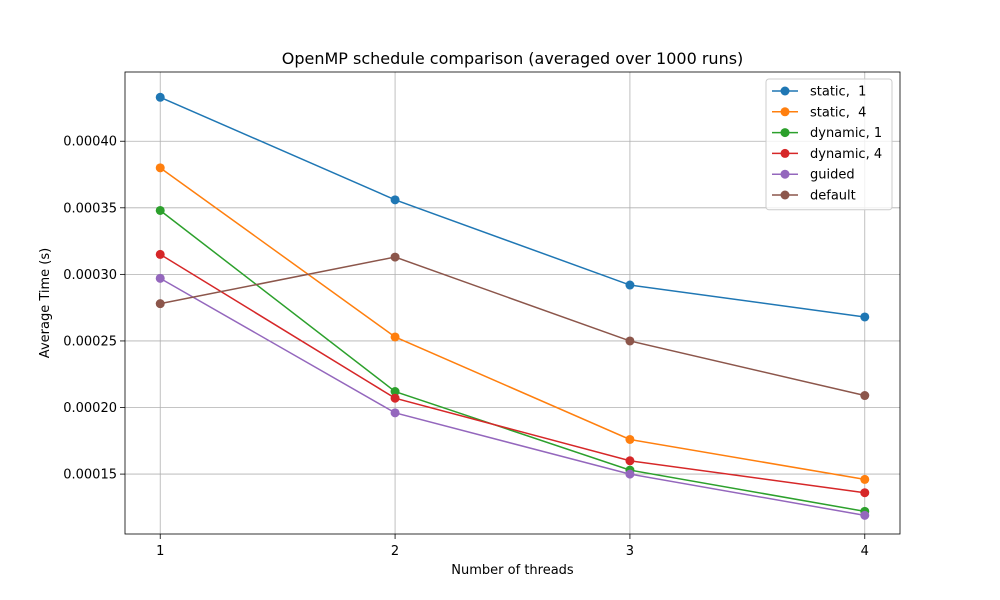 Image resolution: width=1000 pixels, height=600 pixels. Describe the element at coordinates (90, 408) in the screenshot. I see `y-tick-label: 0.00020` at that location.